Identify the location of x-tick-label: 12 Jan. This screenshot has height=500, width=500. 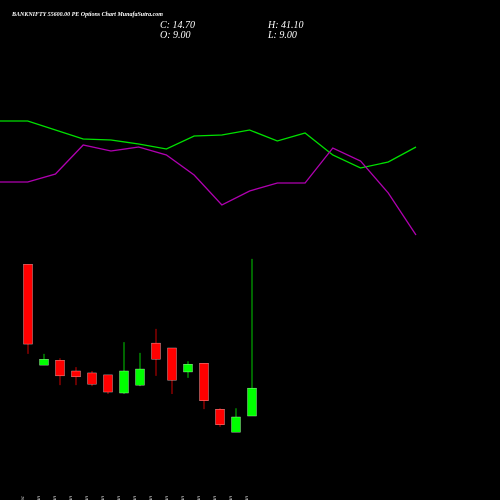
(151, 498).